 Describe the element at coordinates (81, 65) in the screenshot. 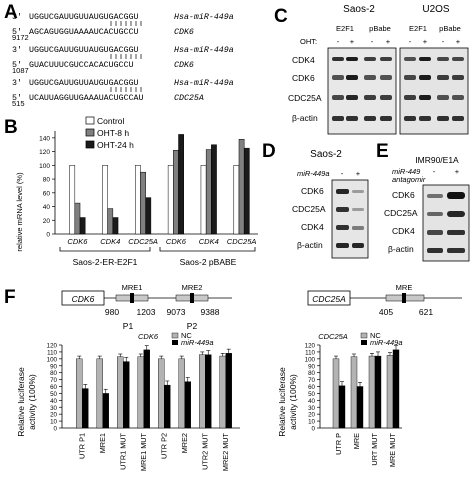

I see `alignment-2-target-seq: GUACUUUCGUCCACACUGCCU` at that location.